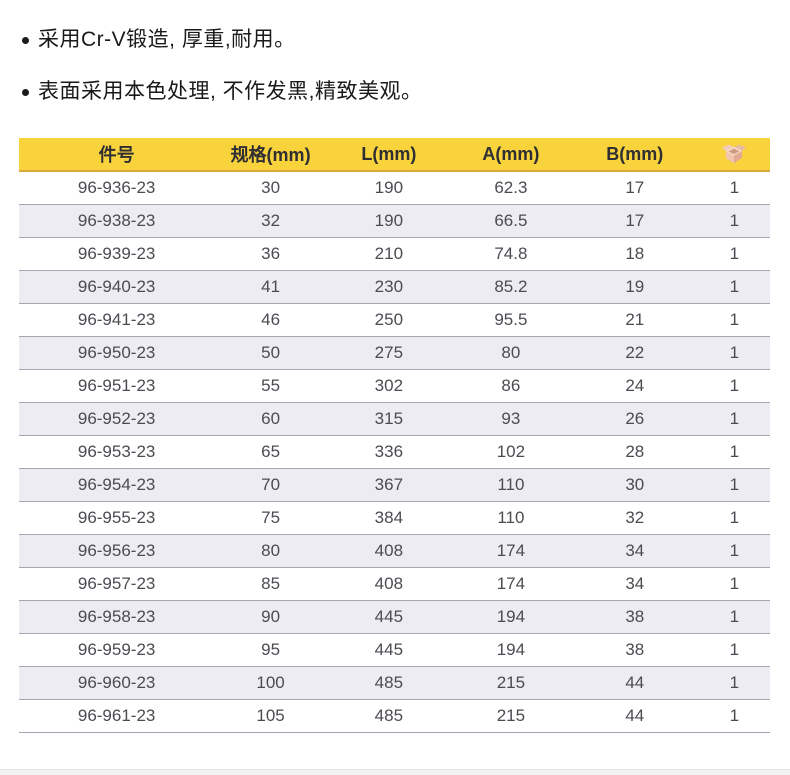  What do you see at coordinates (388, 683) in the screenshot?
I see `l-cell: 485` at bounding box center [388, 683].